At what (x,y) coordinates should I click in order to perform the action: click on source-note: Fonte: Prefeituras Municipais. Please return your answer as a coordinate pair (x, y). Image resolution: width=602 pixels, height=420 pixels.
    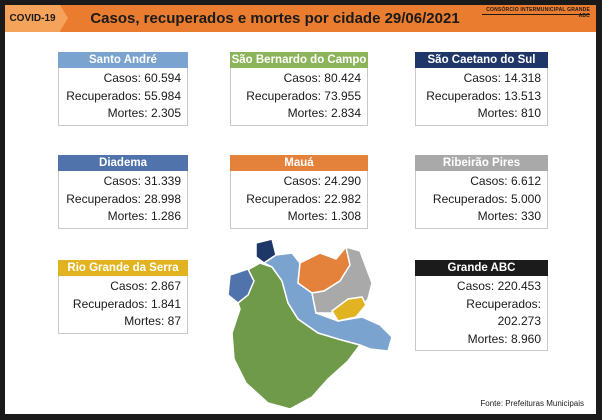
    Looking at the image, I should click on (532, 403).